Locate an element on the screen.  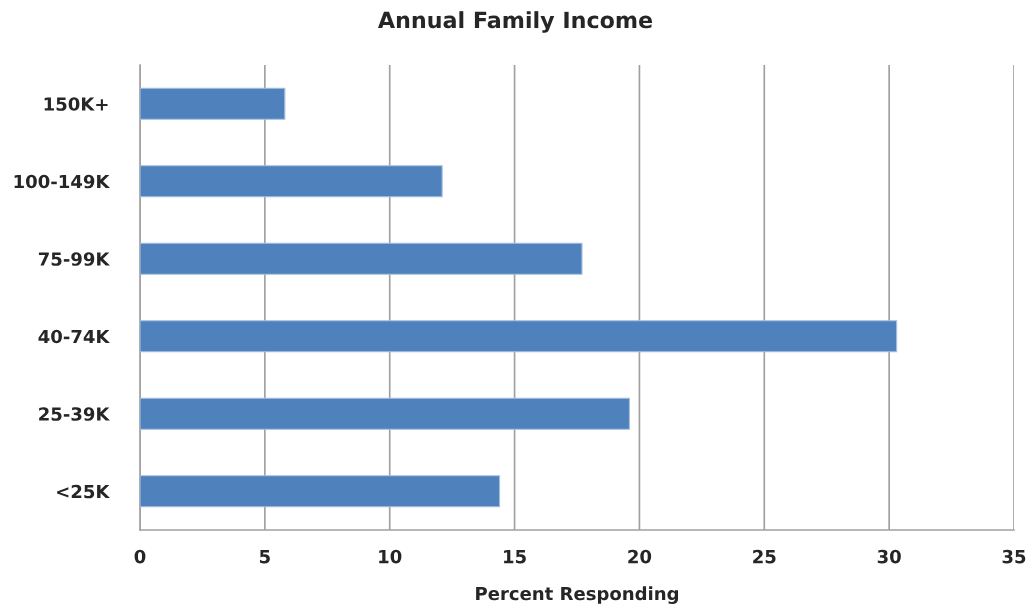
x-tick-label: 30 is located at coordinates (889, 556).